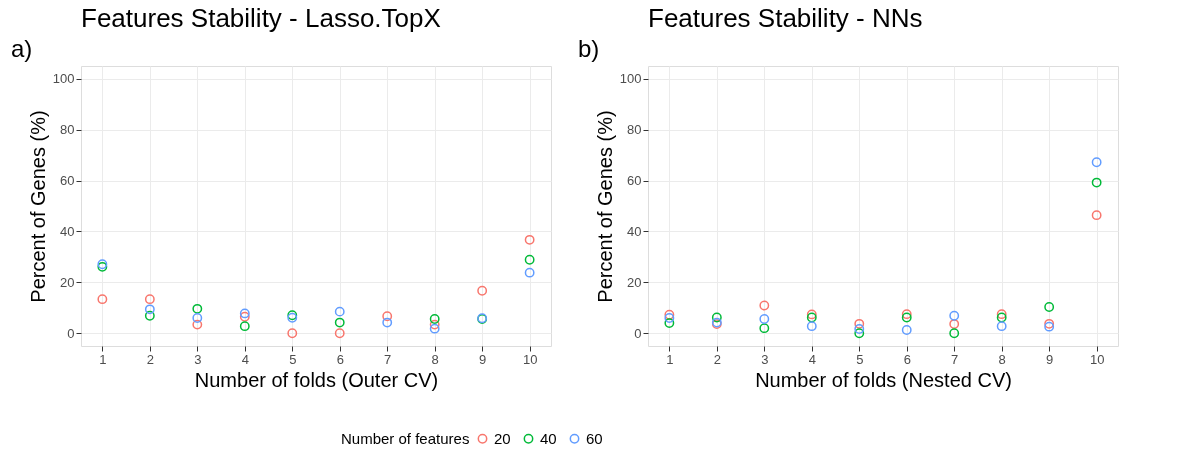 This screenshot has width=1195, height=451. Describe the element at coordinates (261, 18) in the screenshot. I see `chart-title: Features Stability - Lasso.TopX` at that location.